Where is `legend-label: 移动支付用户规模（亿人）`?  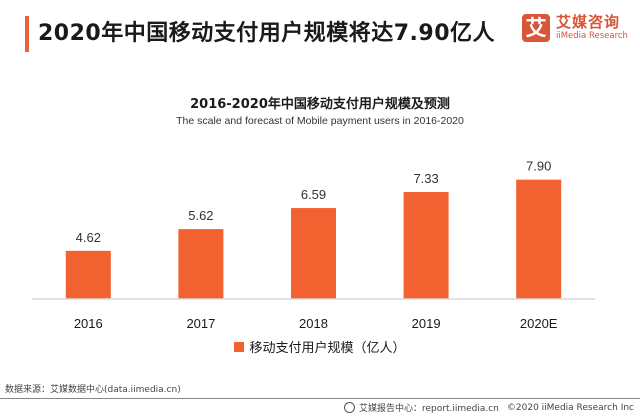 legend-label: 移动支付用户规模（亿人） is located at coordinates (327, 348).